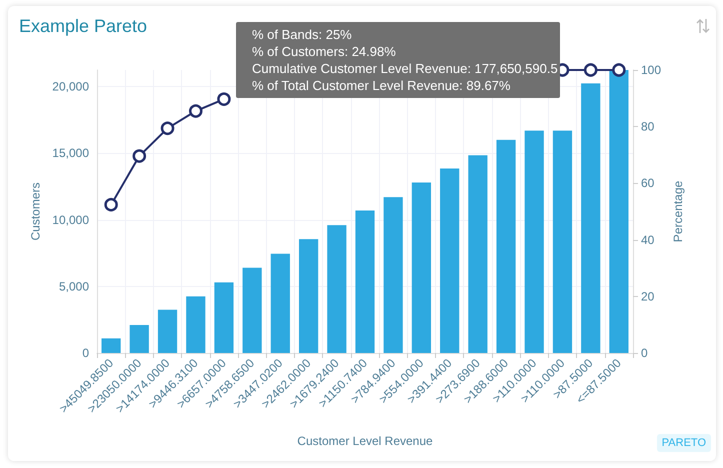 The image size is (723, 468). I want to click on y-axis-title: Customers, so click(35, 211).